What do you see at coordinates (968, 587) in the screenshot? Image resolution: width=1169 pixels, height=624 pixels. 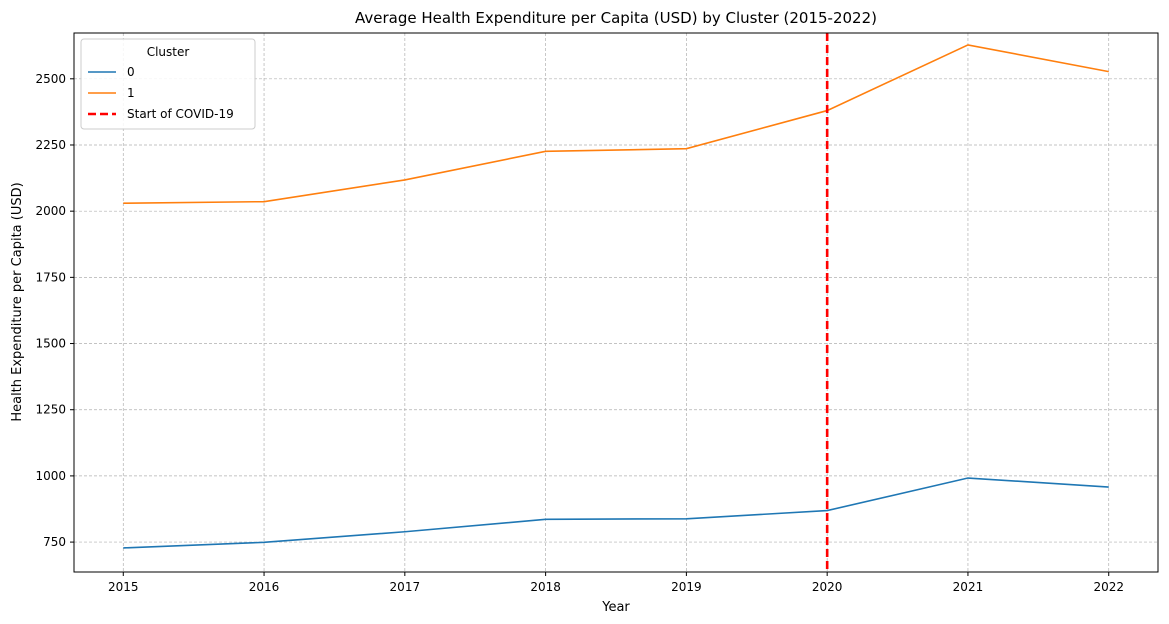 I see `x-tick-label: 2021` at bounding box center [968, 587].